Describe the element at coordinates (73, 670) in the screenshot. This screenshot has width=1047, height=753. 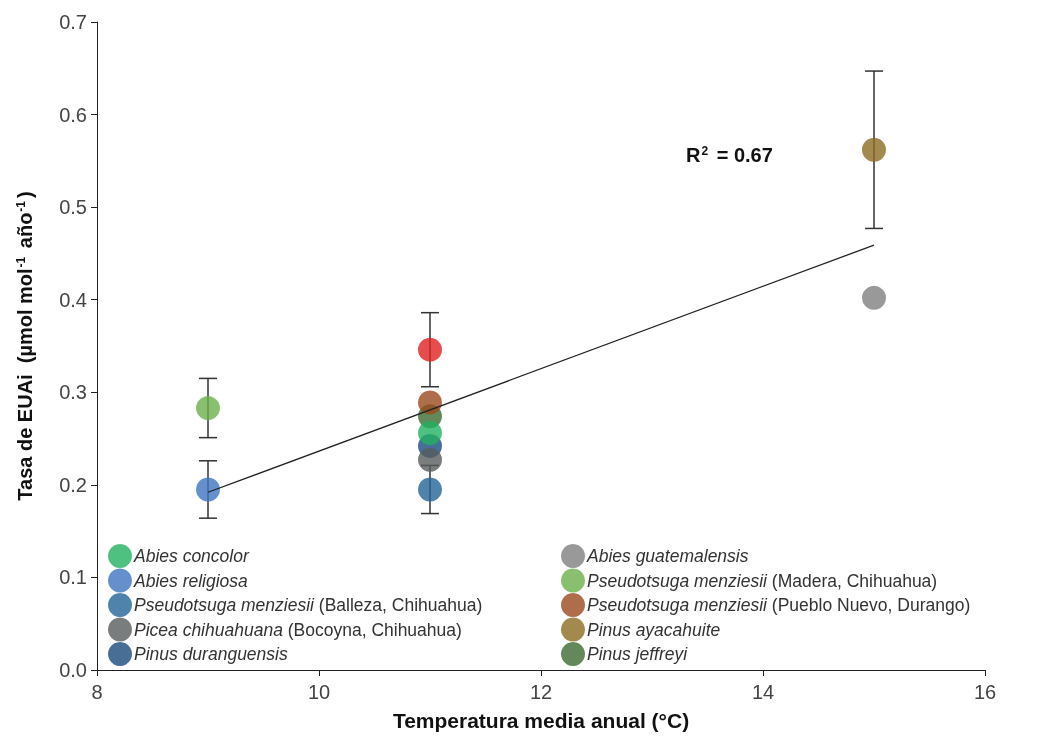
I see `y-tick-label: 0.0` at that location.